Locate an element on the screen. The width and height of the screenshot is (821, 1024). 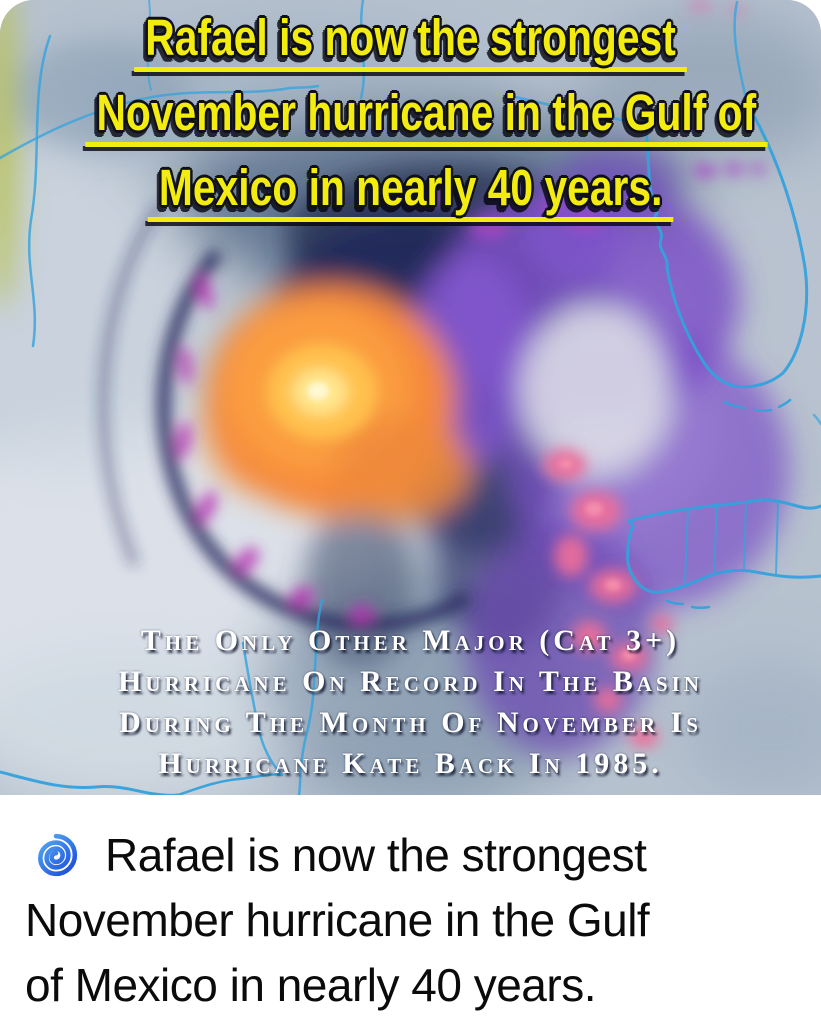
mississippi-river is located at coordinates (362, 50).